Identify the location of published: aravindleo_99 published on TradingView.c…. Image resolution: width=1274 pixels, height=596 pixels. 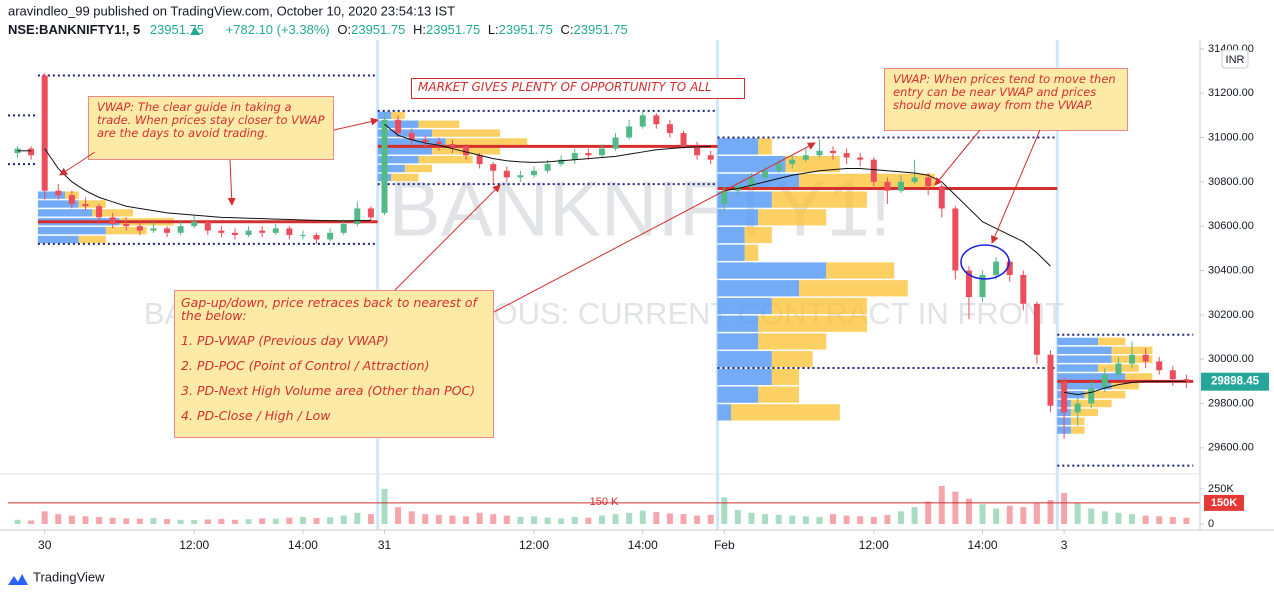
(231, 10).